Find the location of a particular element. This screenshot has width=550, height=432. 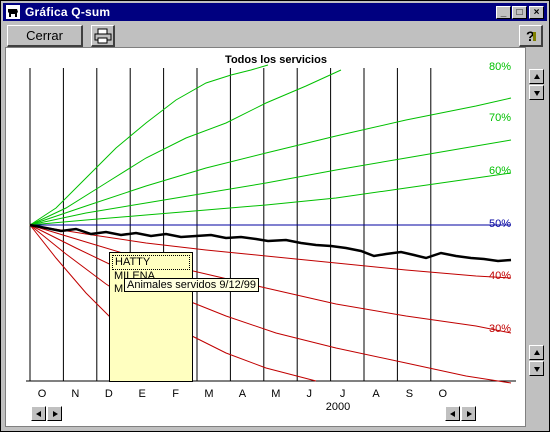

qsum-line is located at coordinates (270, 243).